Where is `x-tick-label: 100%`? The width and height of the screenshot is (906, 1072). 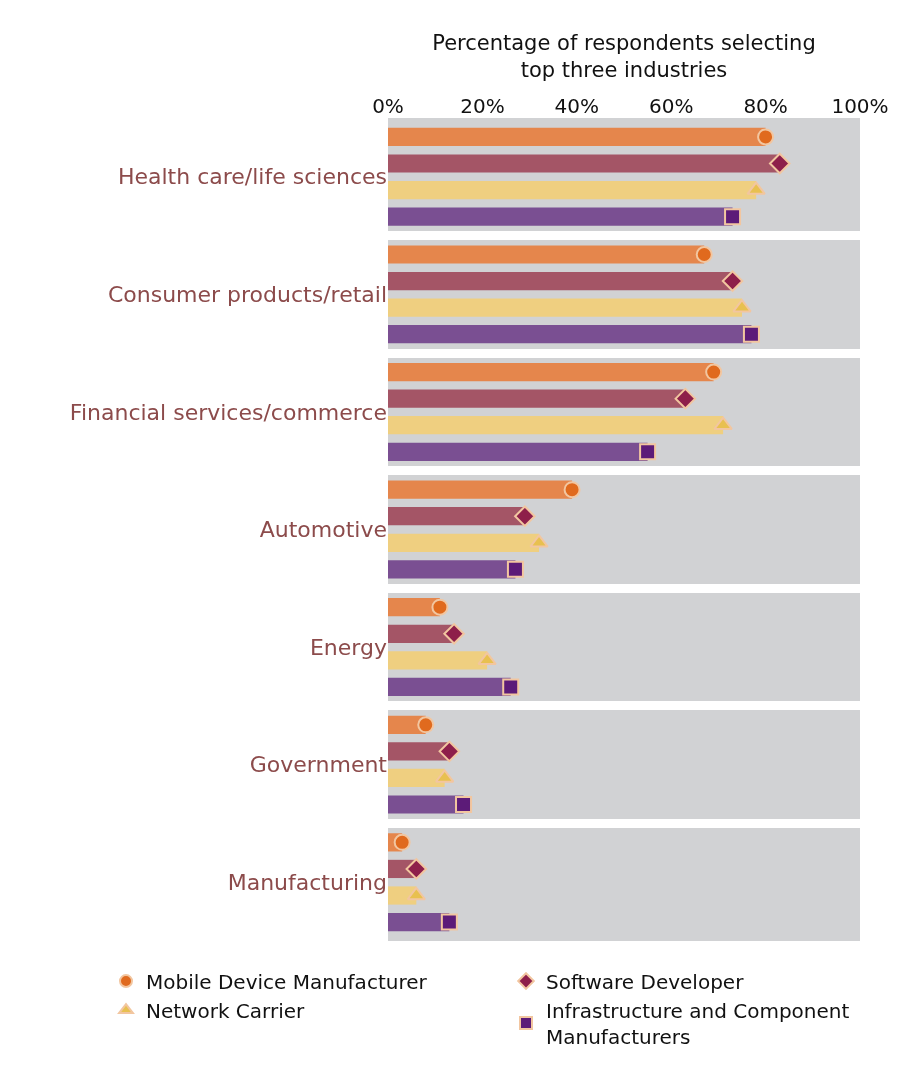
x-tick-label: 100% is located at coordinates (860, 106).